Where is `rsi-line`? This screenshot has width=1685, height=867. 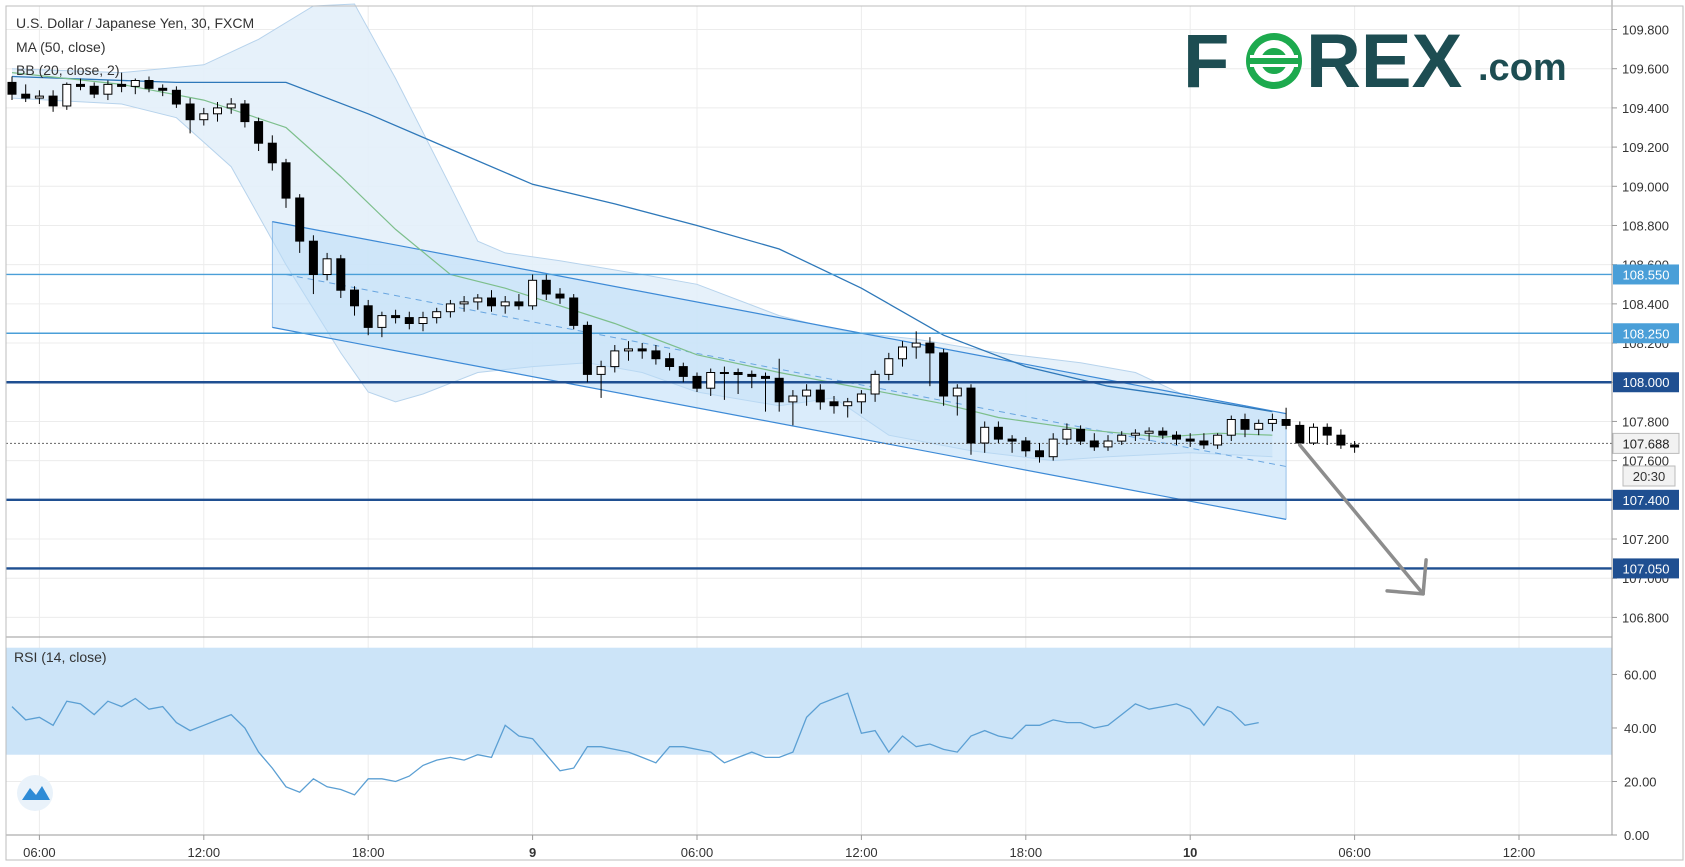 rsi-line is located at coordinates (635, 744).